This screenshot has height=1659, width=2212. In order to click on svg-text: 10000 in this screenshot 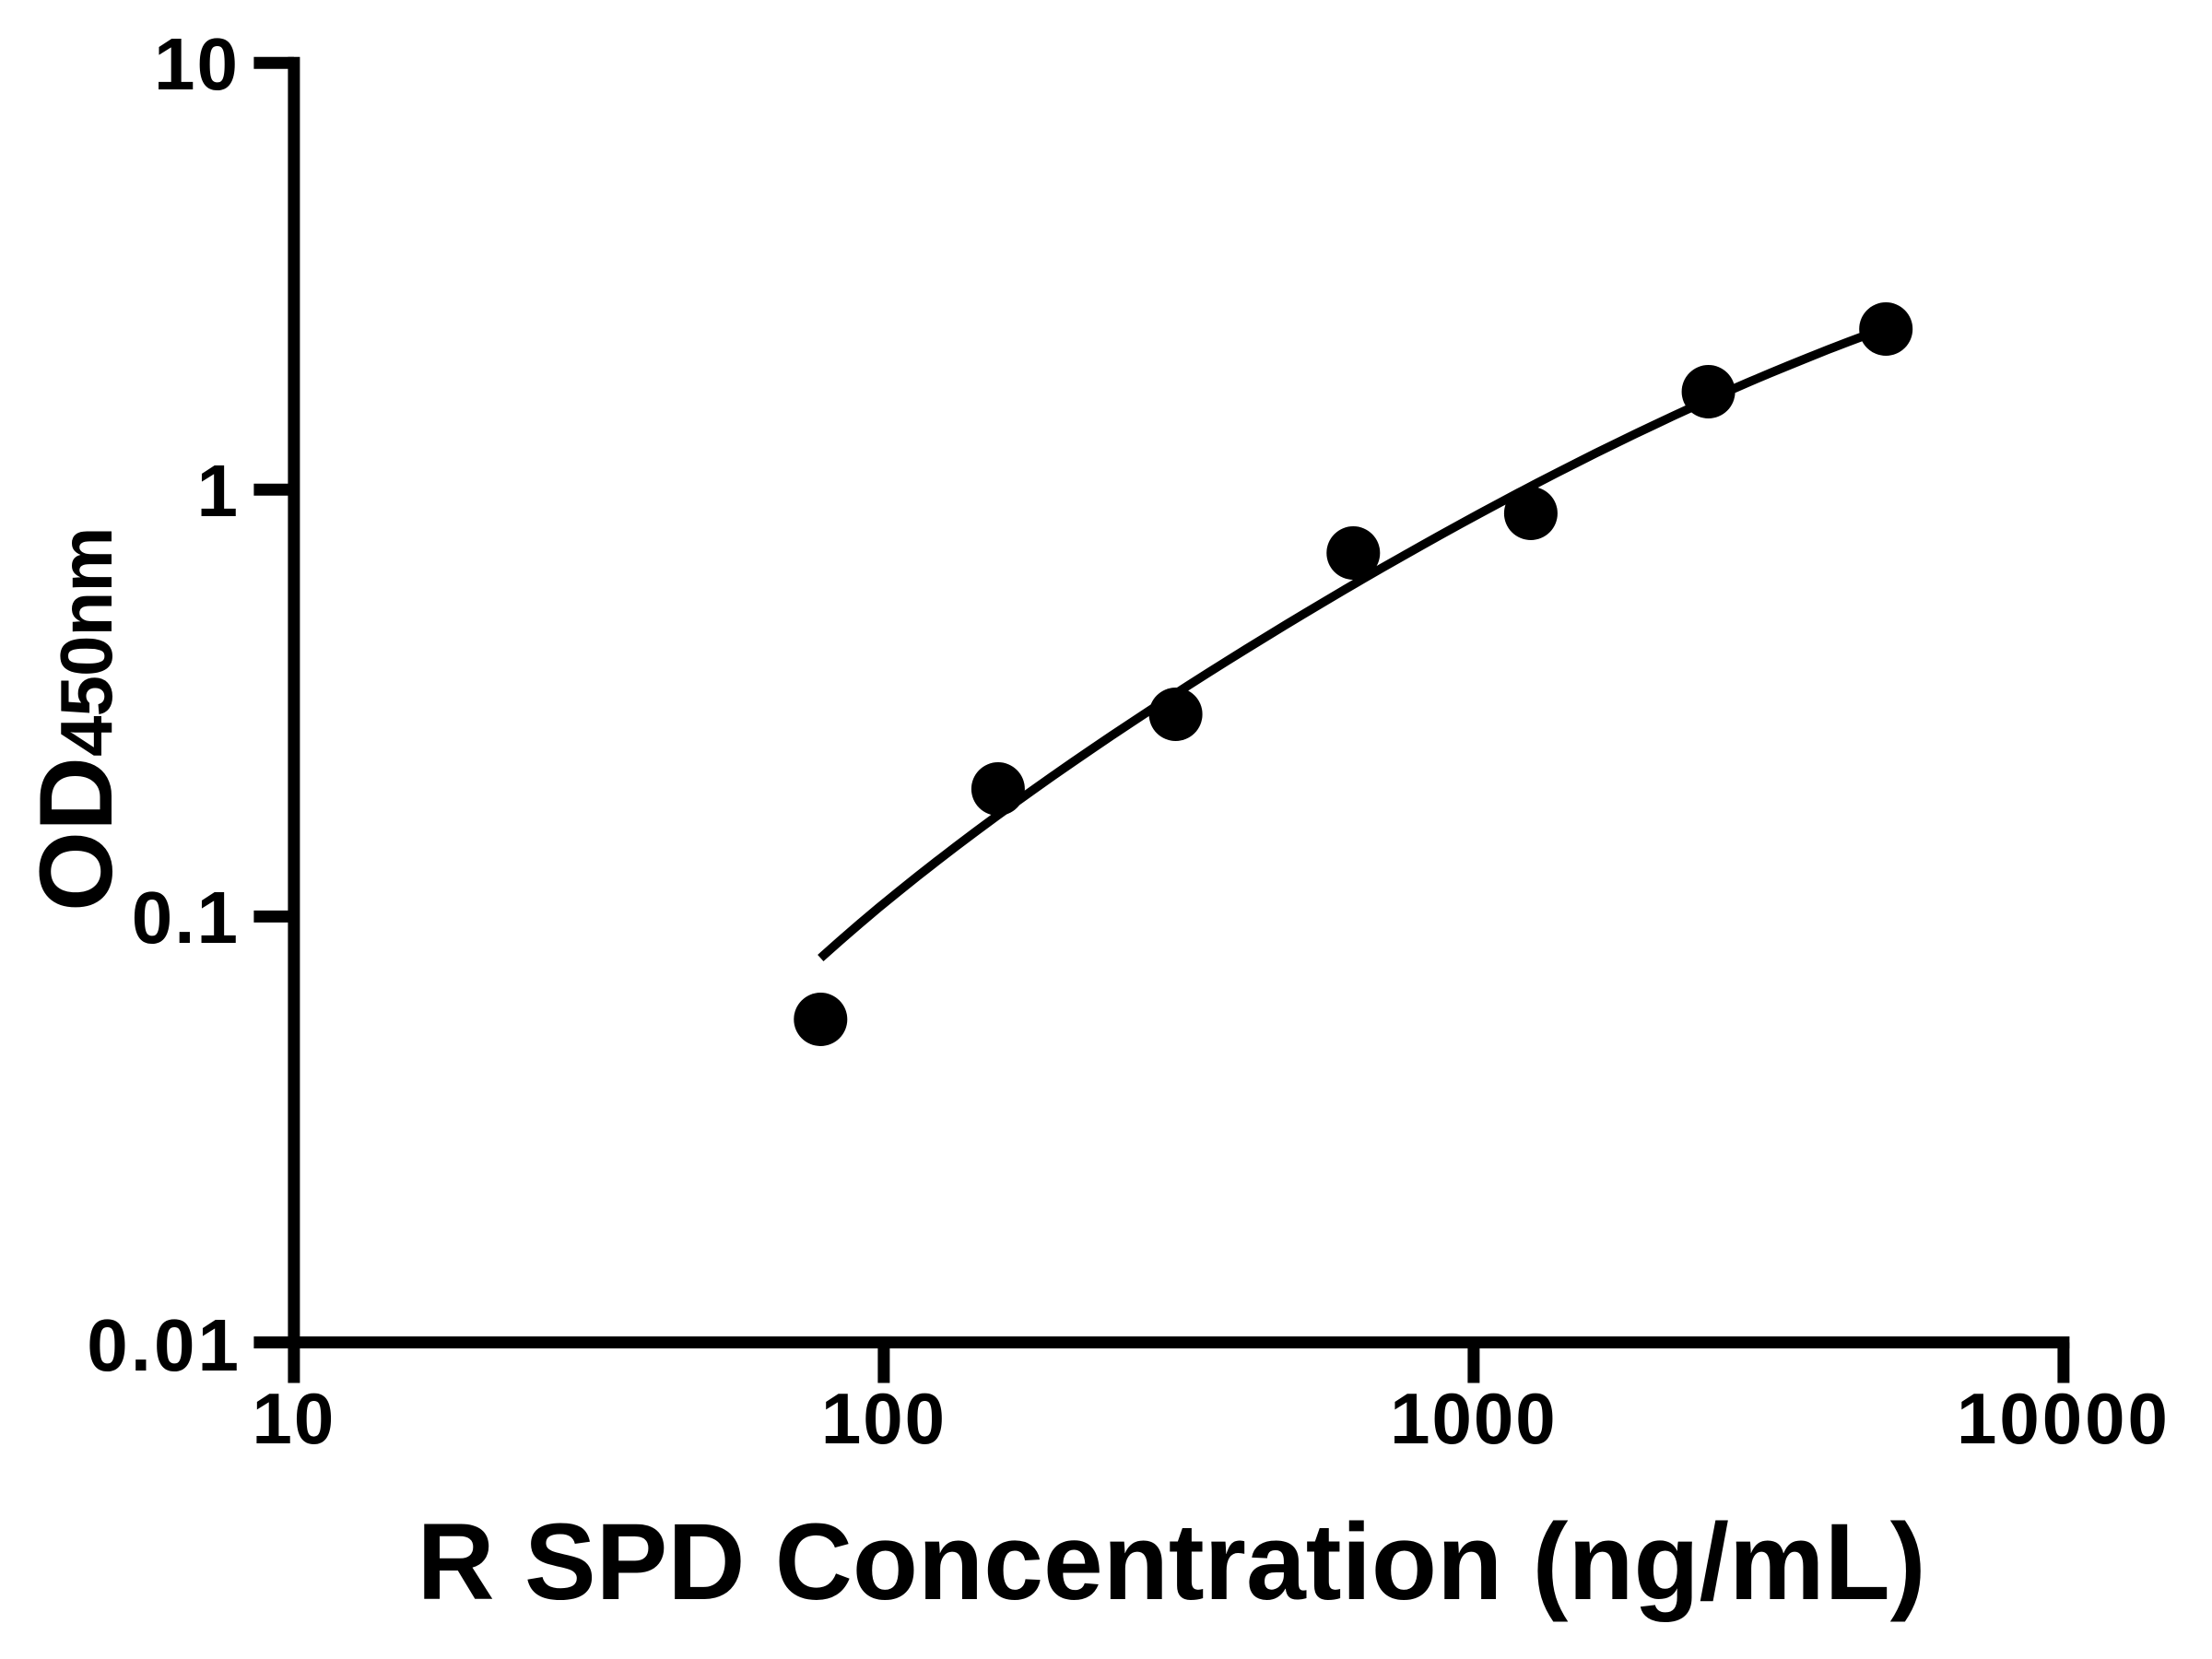, I will do `click(2064, 1418)`.